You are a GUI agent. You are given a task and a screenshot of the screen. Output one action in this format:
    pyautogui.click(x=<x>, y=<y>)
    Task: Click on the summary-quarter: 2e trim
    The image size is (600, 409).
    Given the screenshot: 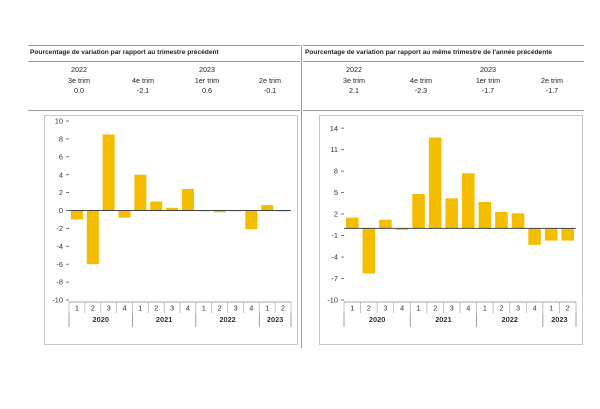 What is the action you would take?
    pyautogui.click(x=270, y=80)
    